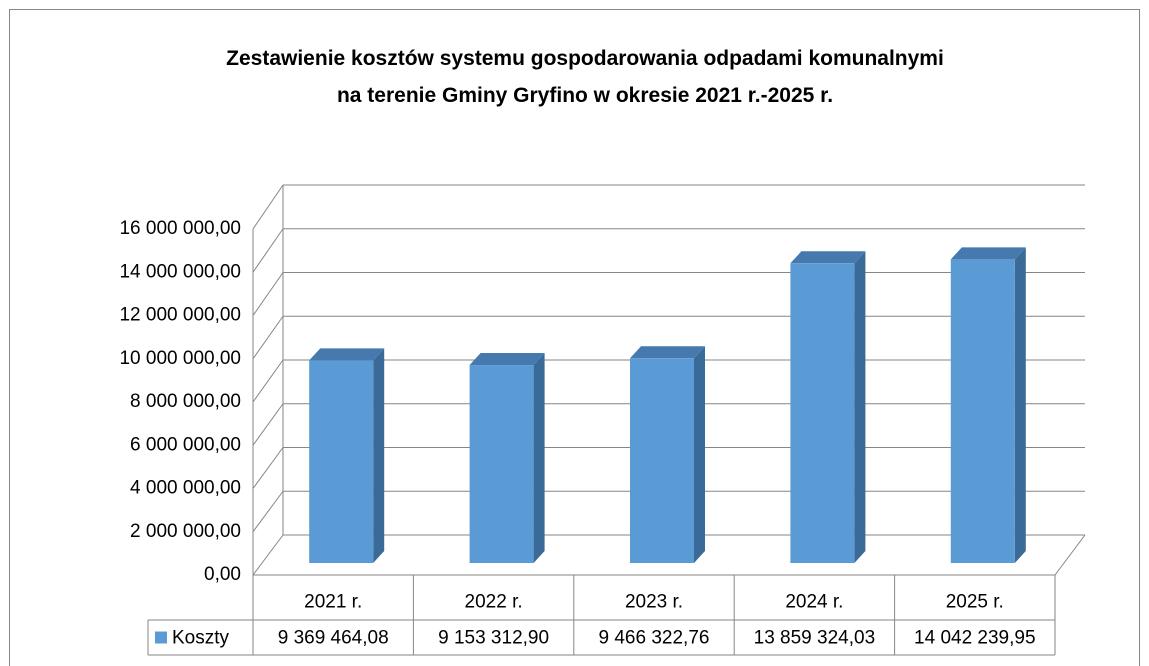 The image size is (1149, 666). Describe the element at coordinates (185, 488) in the screenshot. I see `y-tick-label: 4 000 000,00` at that location.